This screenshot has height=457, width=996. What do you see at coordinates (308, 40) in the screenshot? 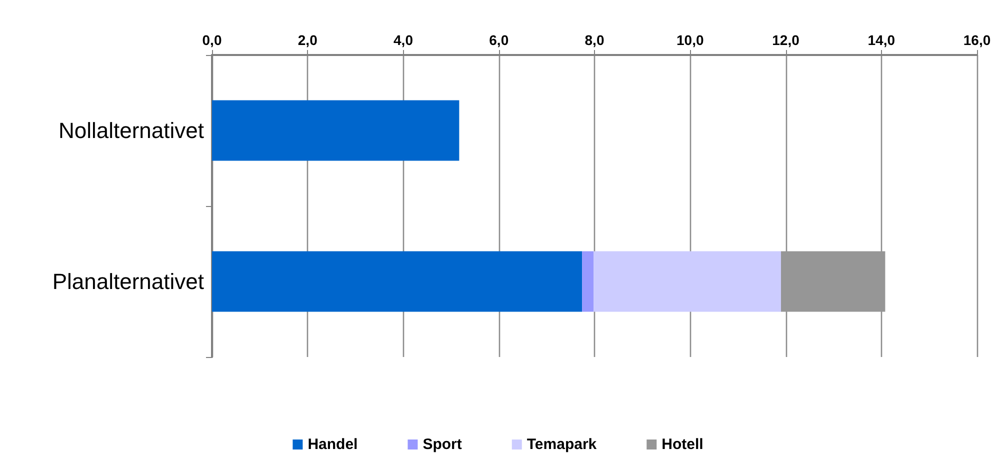
I see `x-tick-label: 2,0` at bounding box center [308, 40].